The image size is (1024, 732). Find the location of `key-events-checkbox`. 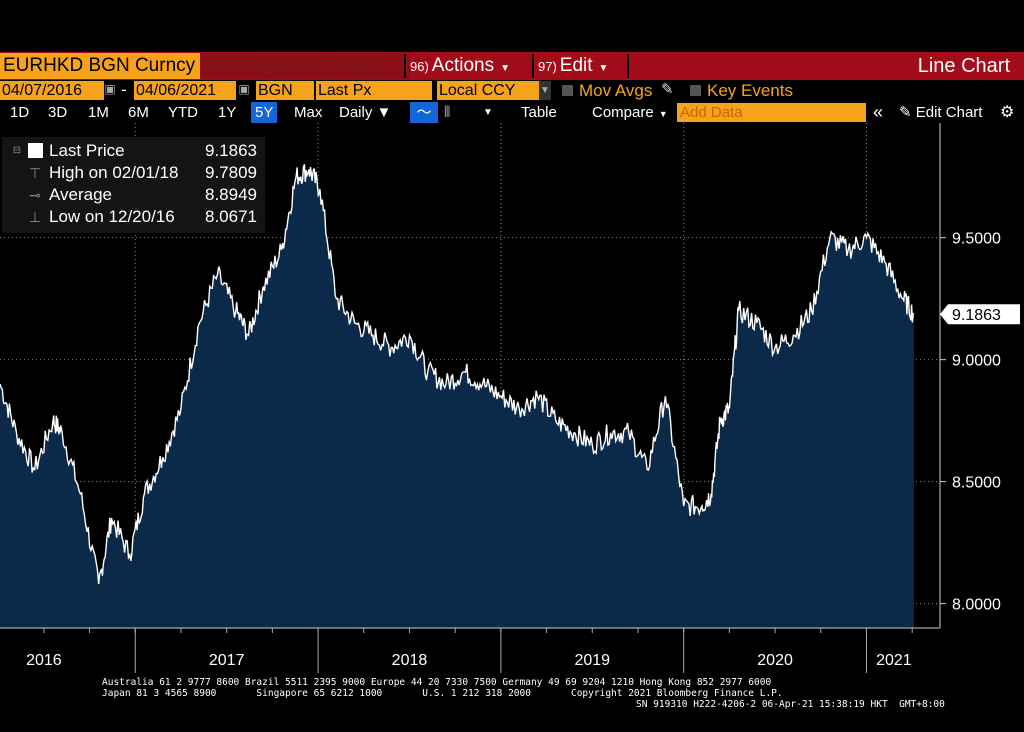

key-events-checkbox is located at coordinates (695, 90).